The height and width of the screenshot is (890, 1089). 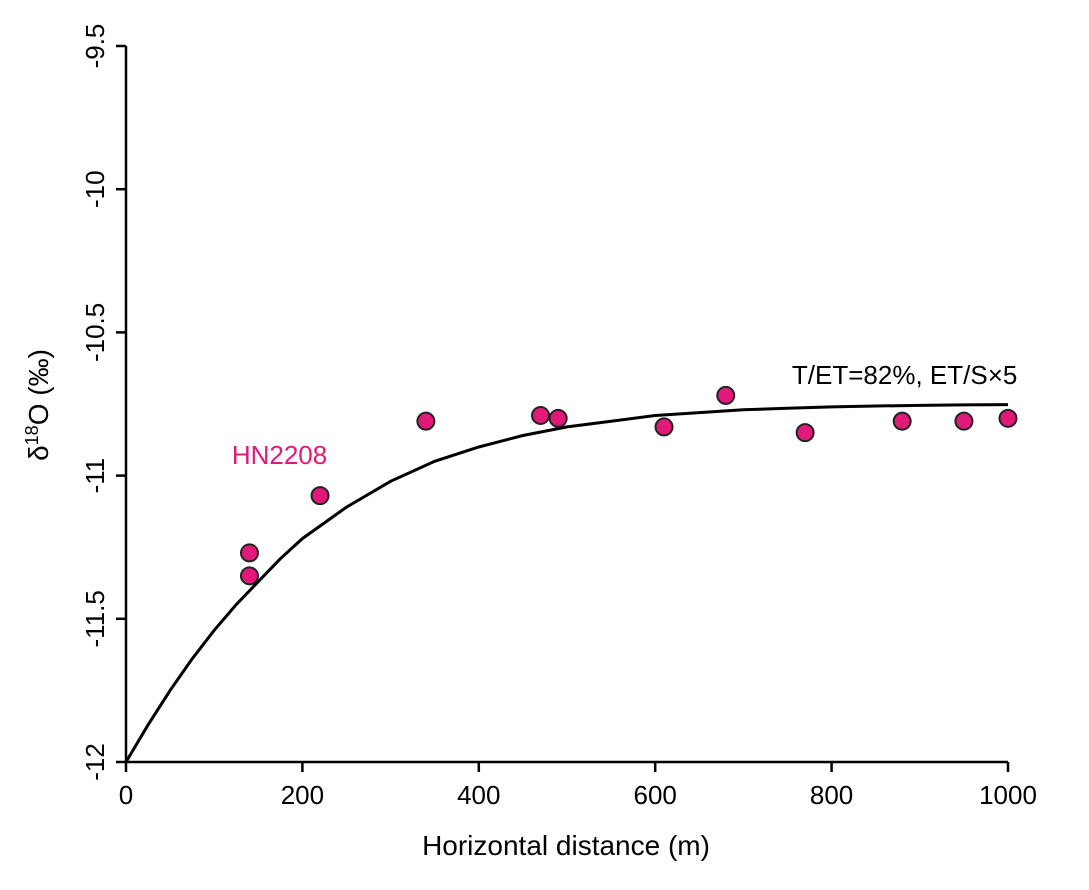 I want to click on y-tick-label: -10.5, so click(x=95, y=332).